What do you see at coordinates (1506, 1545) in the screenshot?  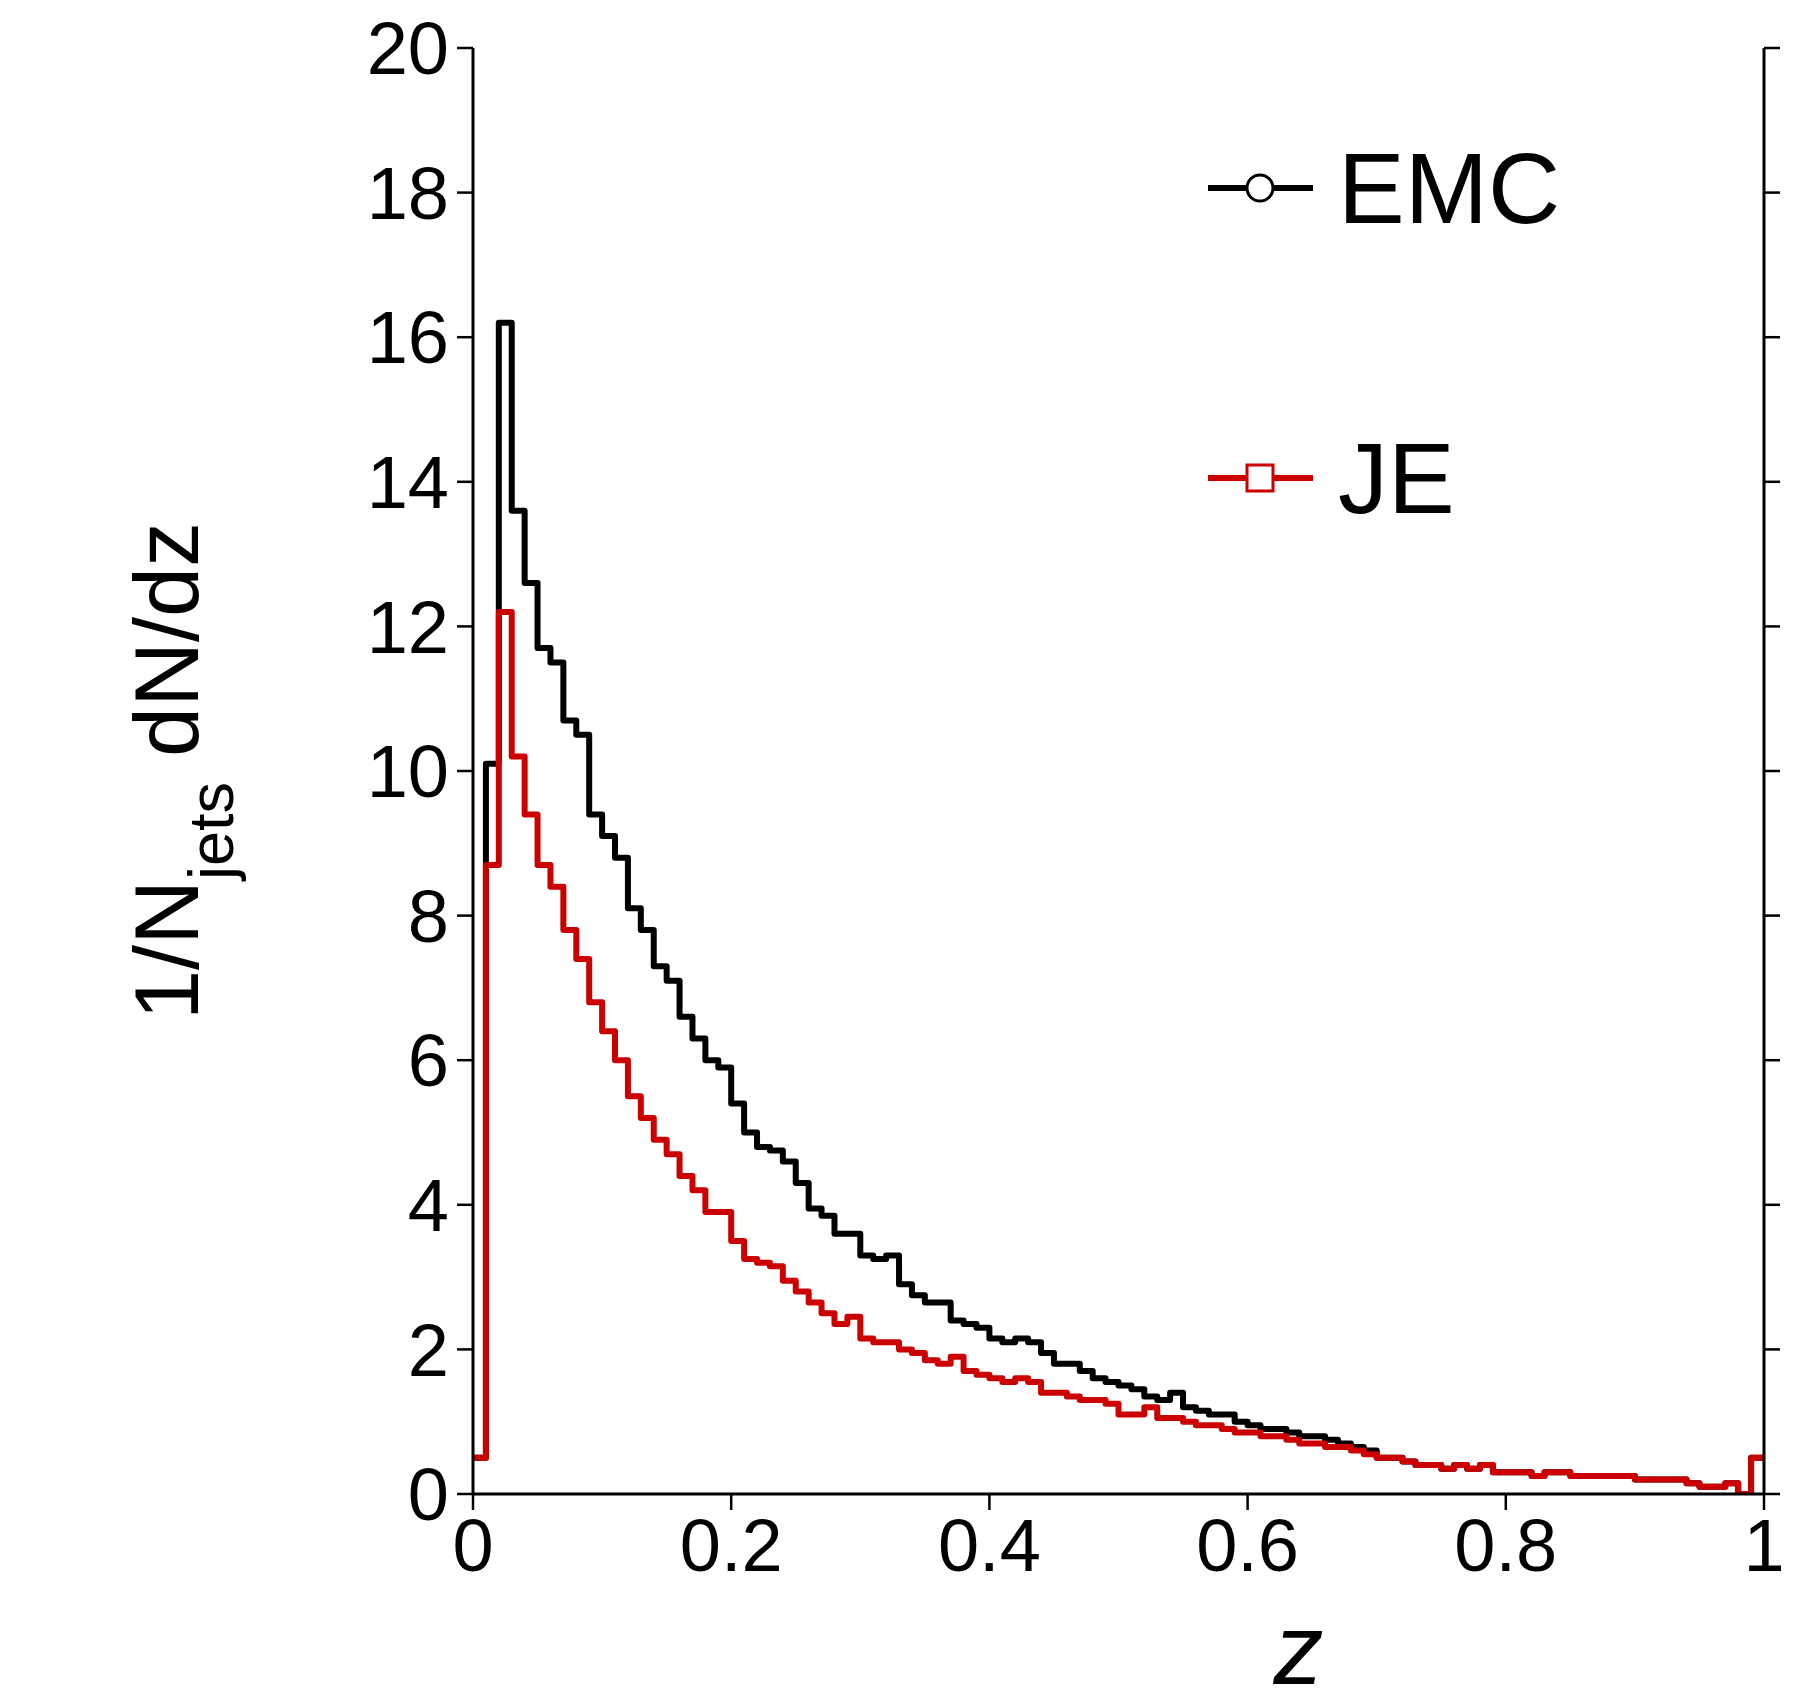 I see `x-tick-label: 0.8` at bounding box center [1506, 1545].